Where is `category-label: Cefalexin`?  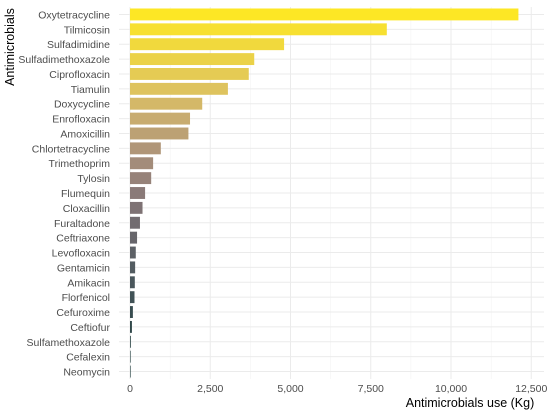
category-label: Cefalexin is located at coordinates (88, 358).